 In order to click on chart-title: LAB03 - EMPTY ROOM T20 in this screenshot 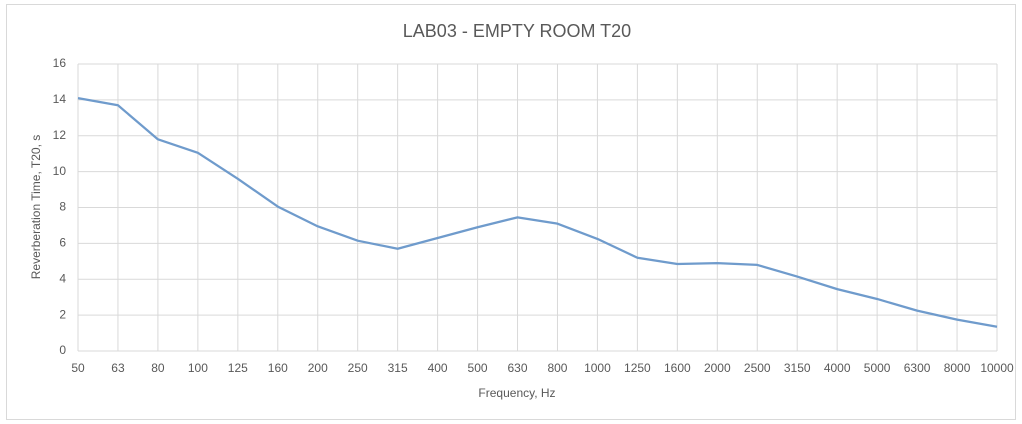, I will do `click(517, 31)`.